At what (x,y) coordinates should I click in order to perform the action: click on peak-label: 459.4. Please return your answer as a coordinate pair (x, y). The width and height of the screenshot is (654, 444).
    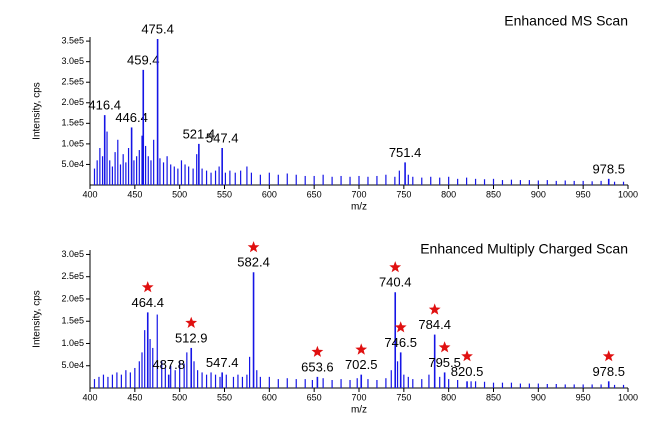
    Looking at the image, I should click on (143, 59).